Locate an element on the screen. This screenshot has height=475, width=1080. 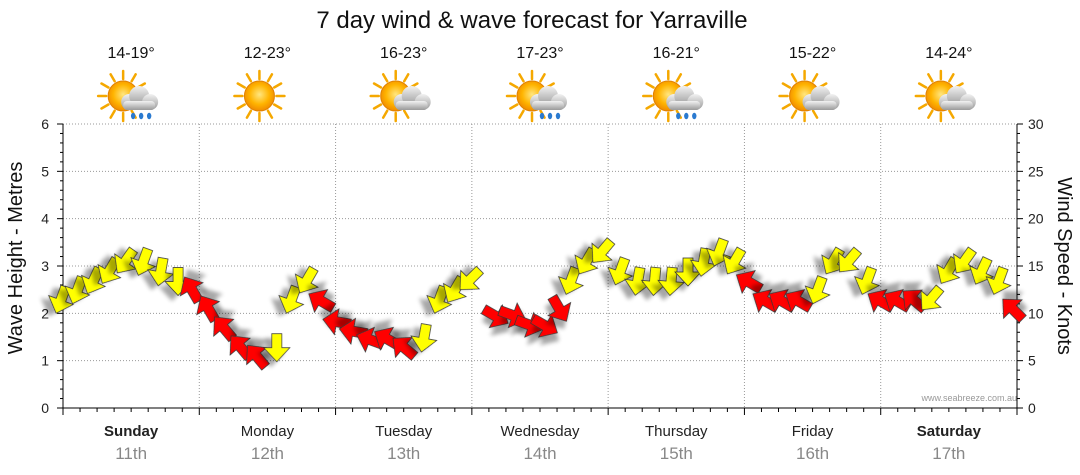
y-tick-label-right: 5 is located at coordinates (1032, 361).